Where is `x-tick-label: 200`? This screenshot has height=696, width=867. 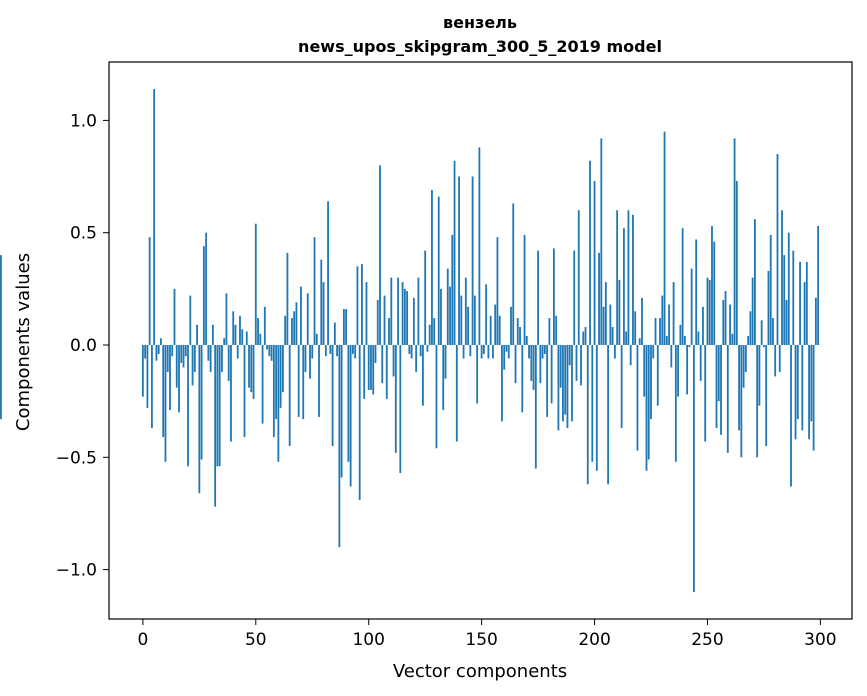
x-tick-label: 200 is located at coordinates (594, 640).